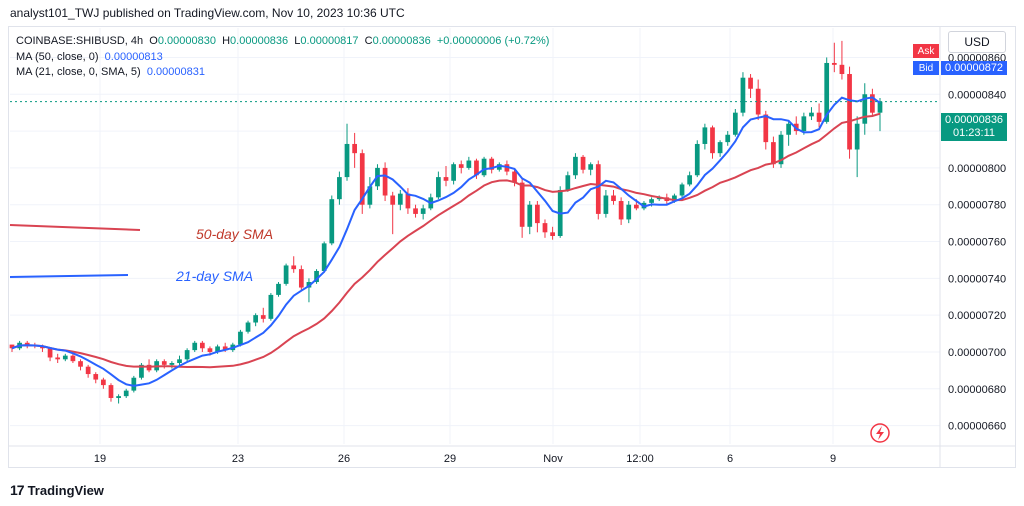 The height and width of the screenshot is (506, 1024). What do you see at coordinates (553, 459) in the screenshot?
I see `time-tick-label: Nov` at bounding box center [553, 459].